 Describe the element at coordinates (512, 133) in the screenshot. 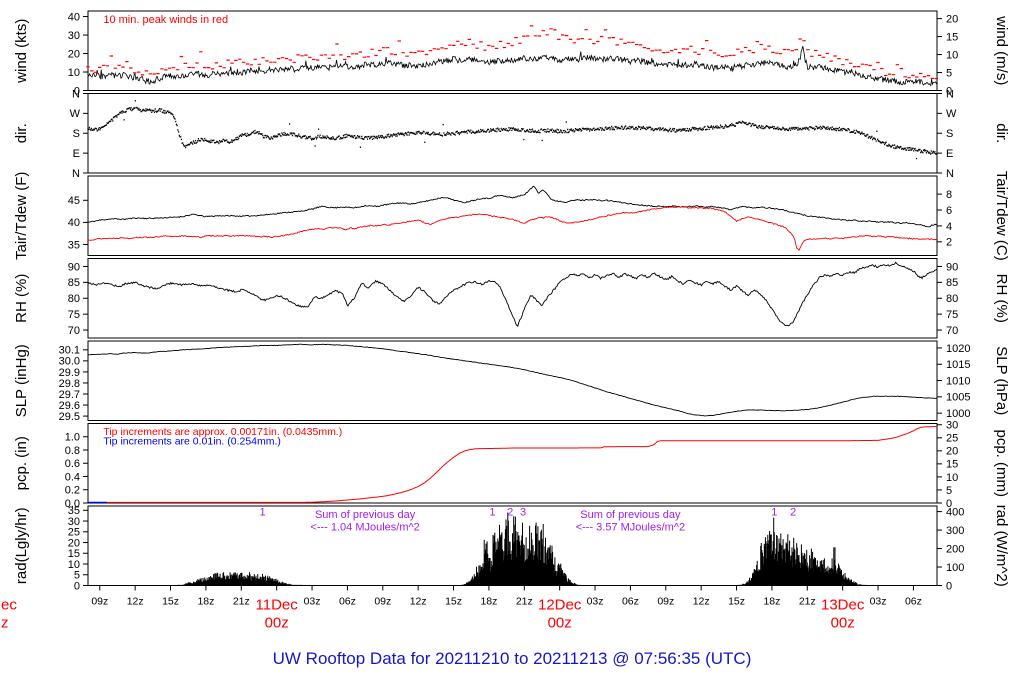

I see `panel-border-dir` at that location.